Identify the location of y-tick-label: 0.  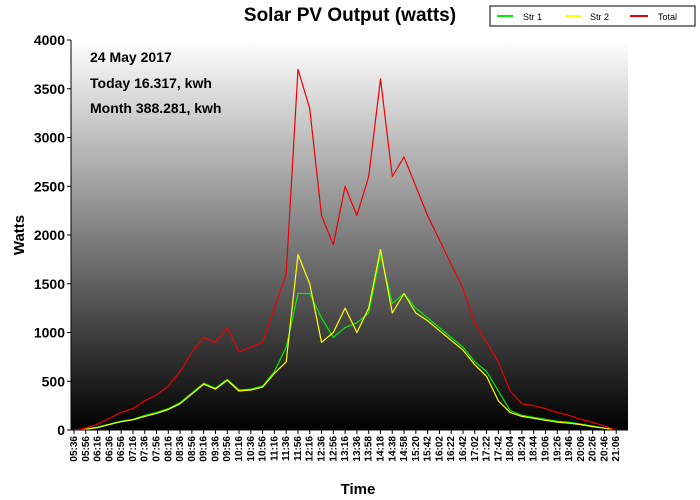
(61, 430).